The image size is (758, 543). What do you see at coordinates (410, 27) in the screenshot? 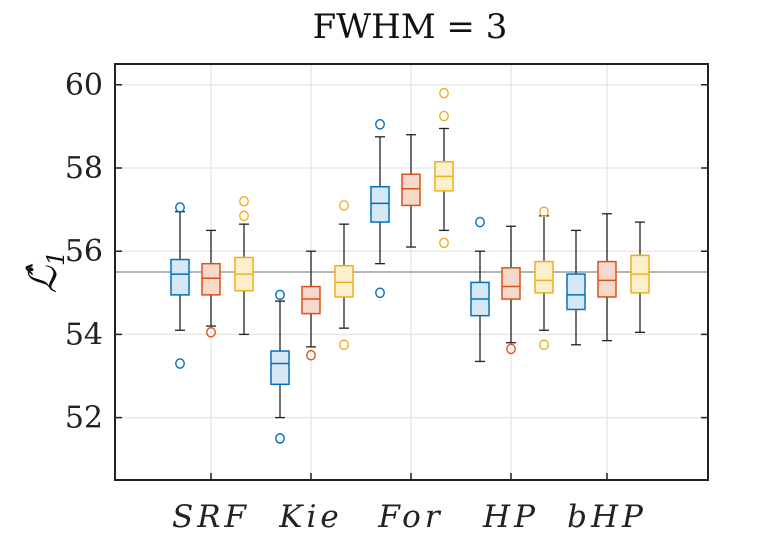
I see `chart-title: FWHM = 3` at bounding box center [410, 27].